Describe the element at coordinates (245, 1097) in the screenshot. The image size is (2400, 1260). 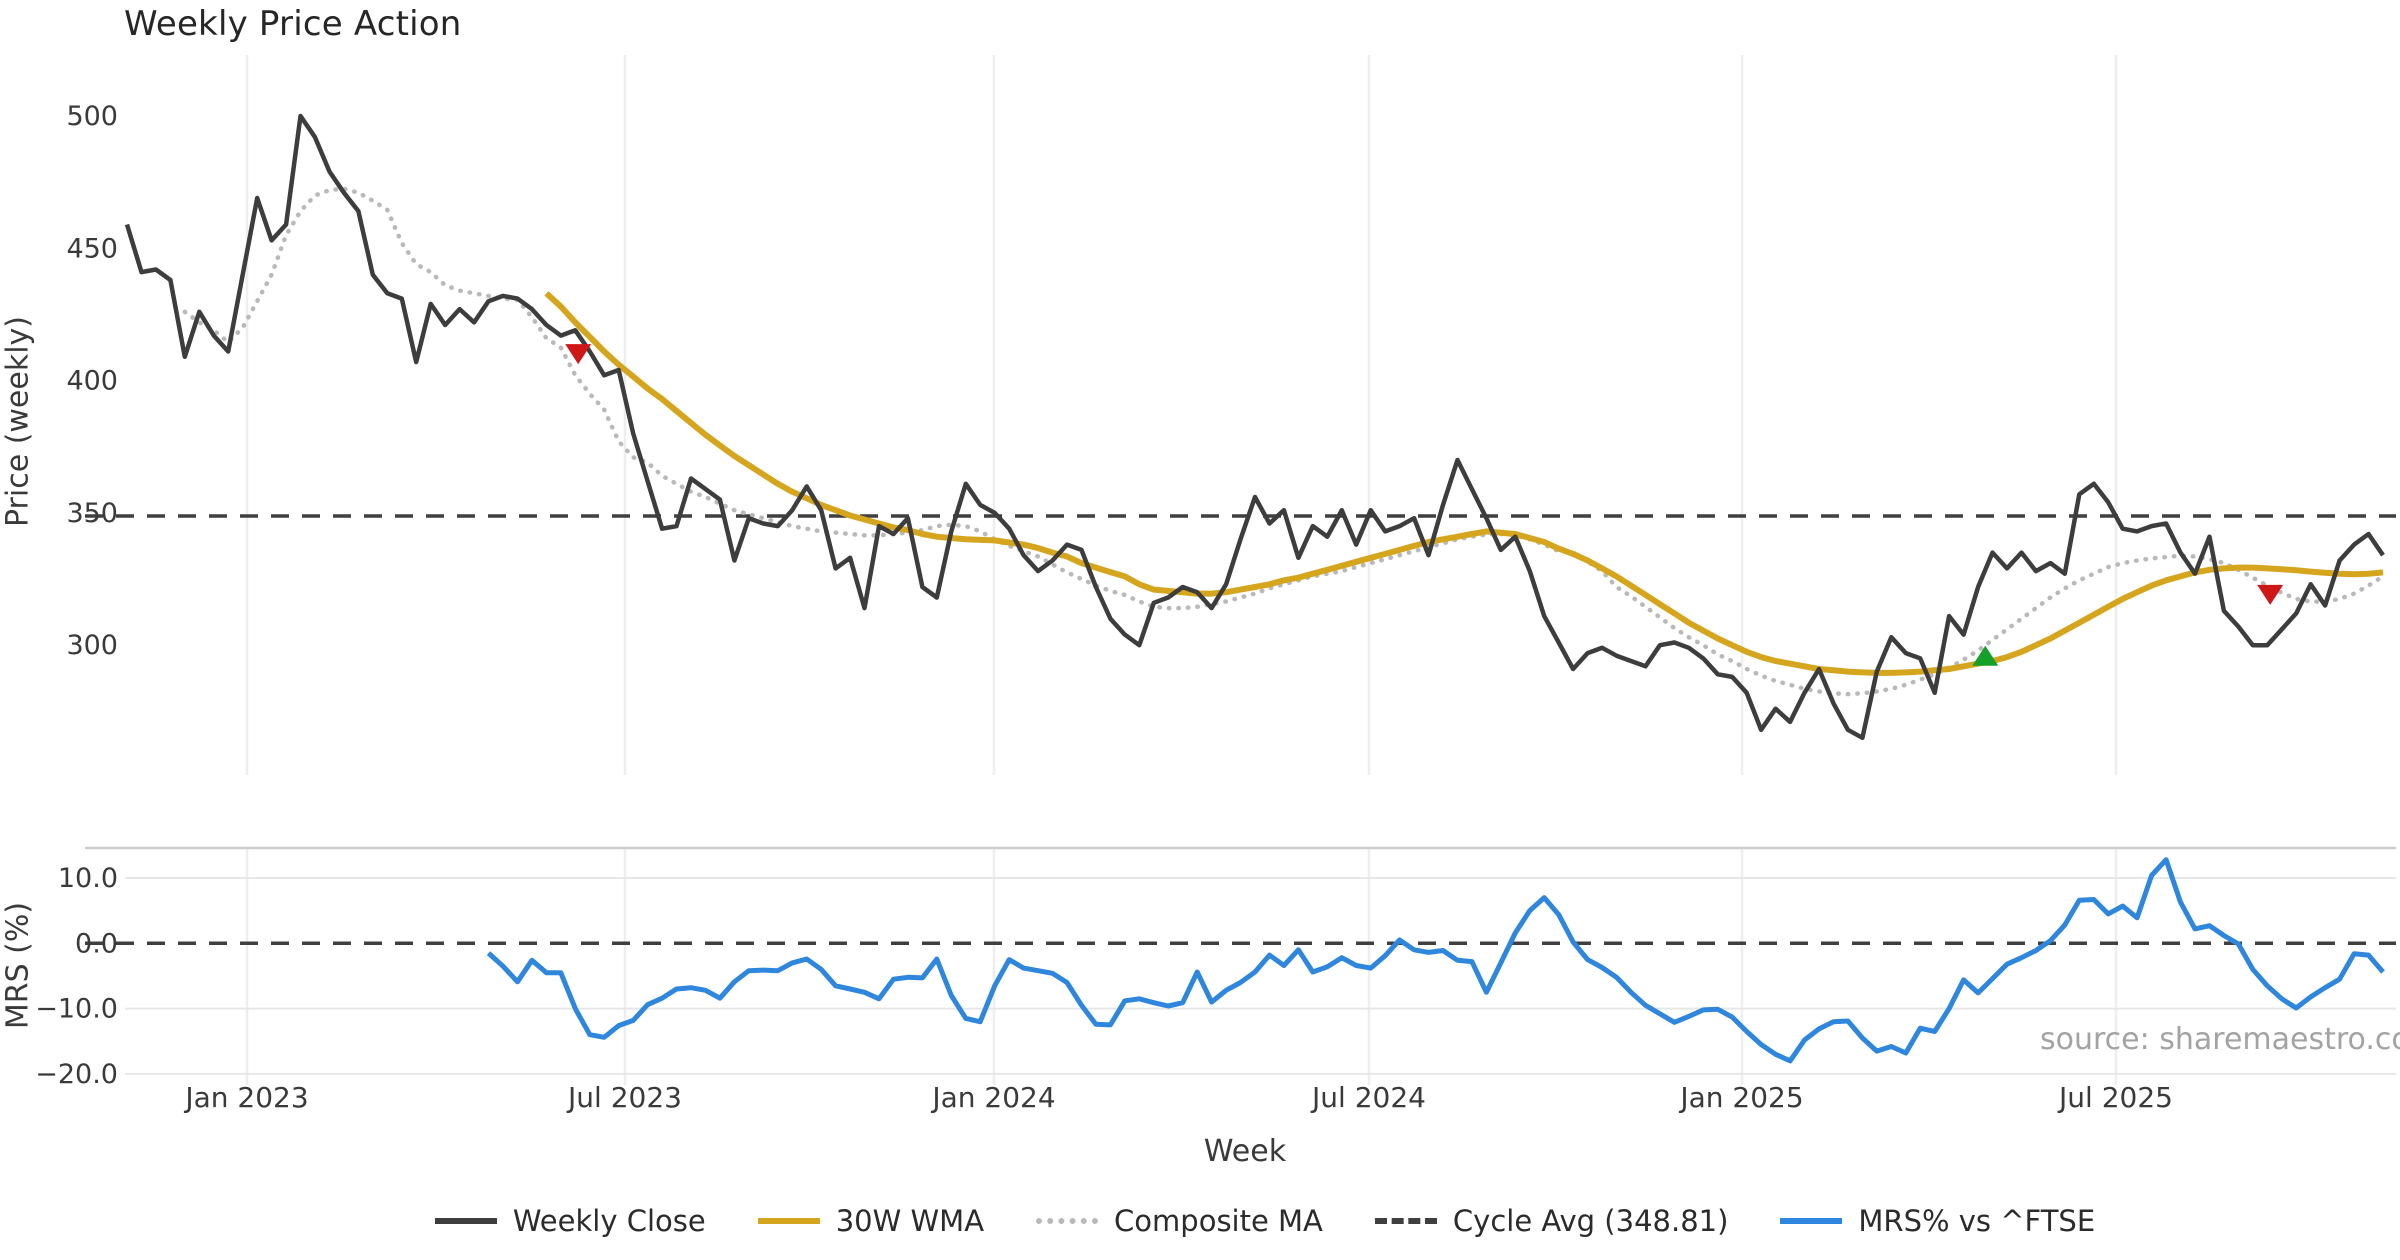
I see `svg-text: Jan 2023` at that location.